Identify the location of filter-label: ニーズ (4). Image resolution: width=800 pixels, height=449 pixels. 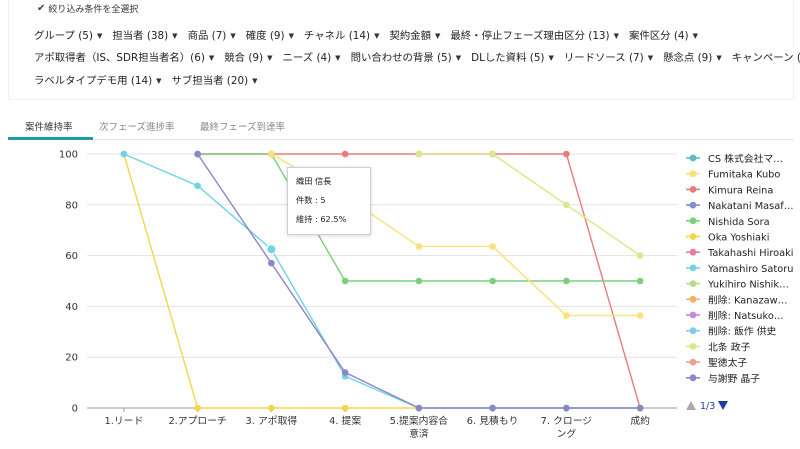
(307, 58).